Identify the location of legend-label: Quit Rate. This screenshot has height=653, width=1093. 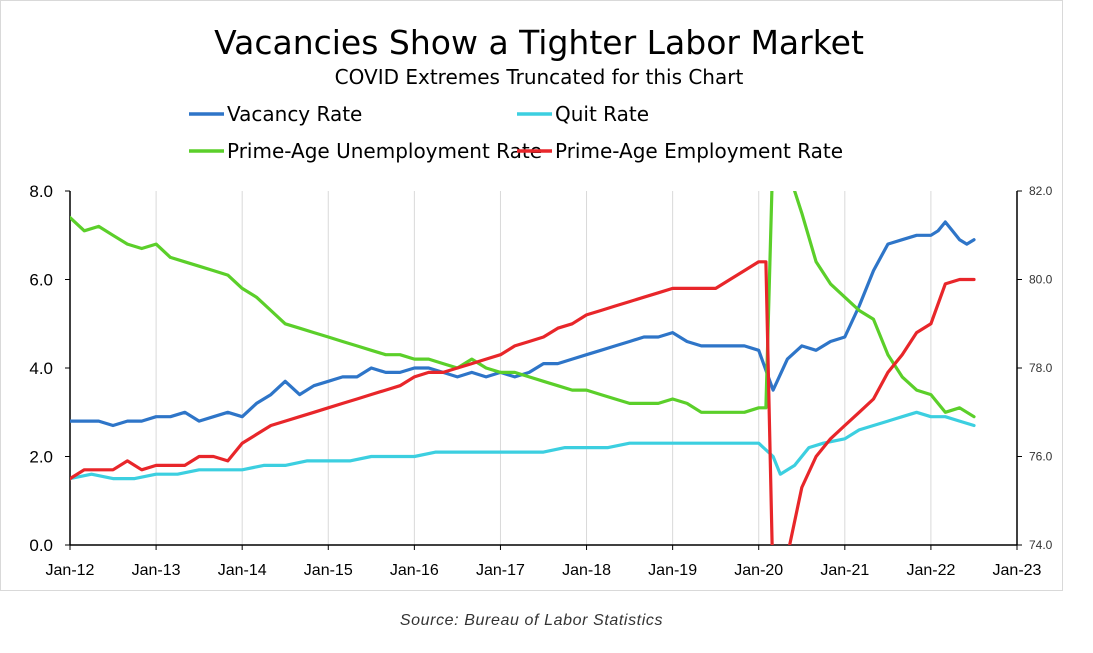
(602, 114).